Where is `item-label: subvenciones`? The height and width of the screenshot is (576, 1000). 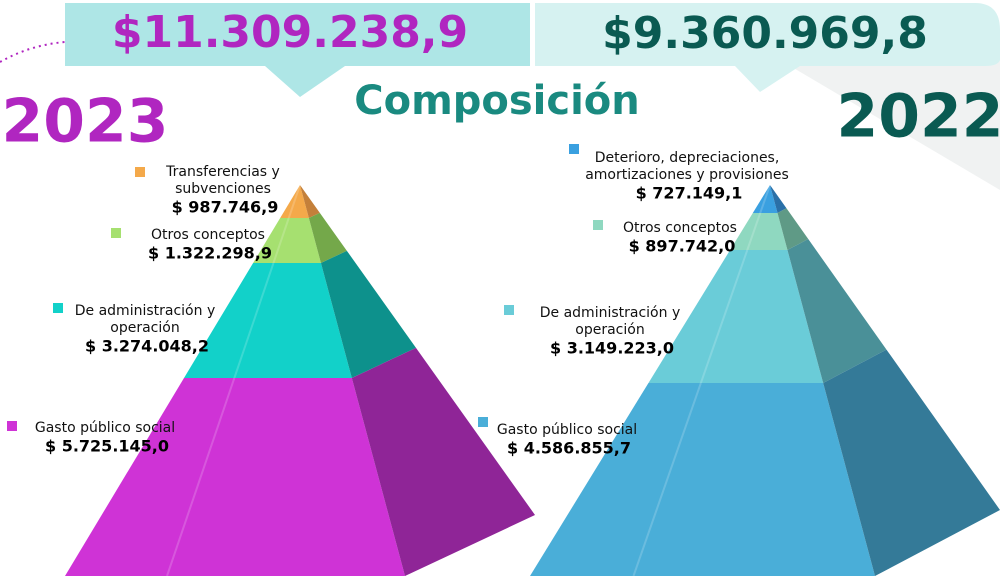
item-label: subvenciones is located at coordinates (223, 189).